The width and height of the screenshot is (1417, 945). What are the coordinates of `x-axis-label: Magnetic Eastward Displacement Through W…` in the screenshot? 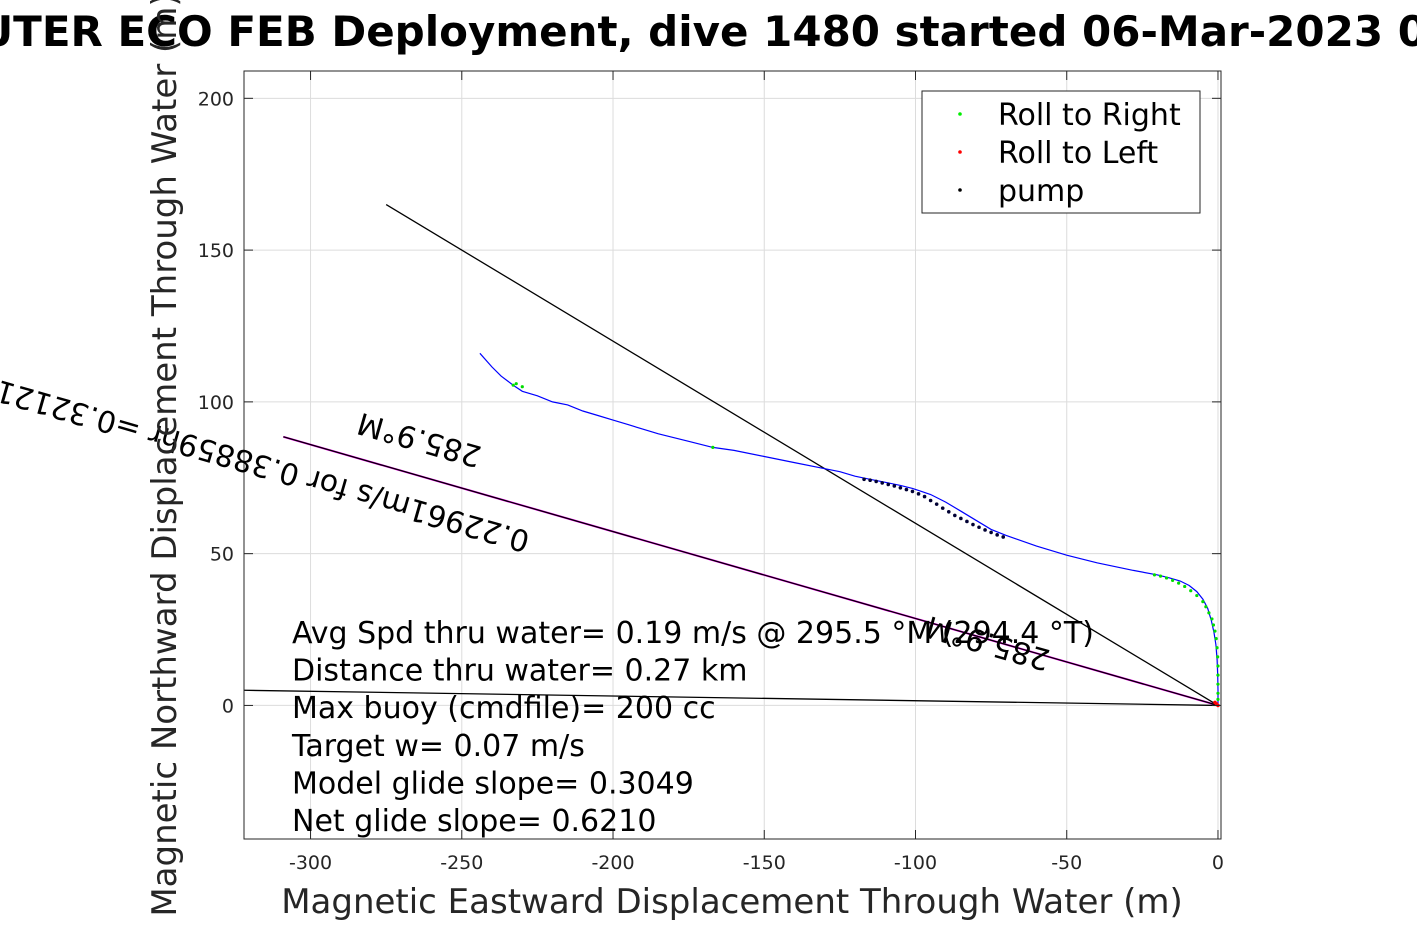 It's located at (732, 902).